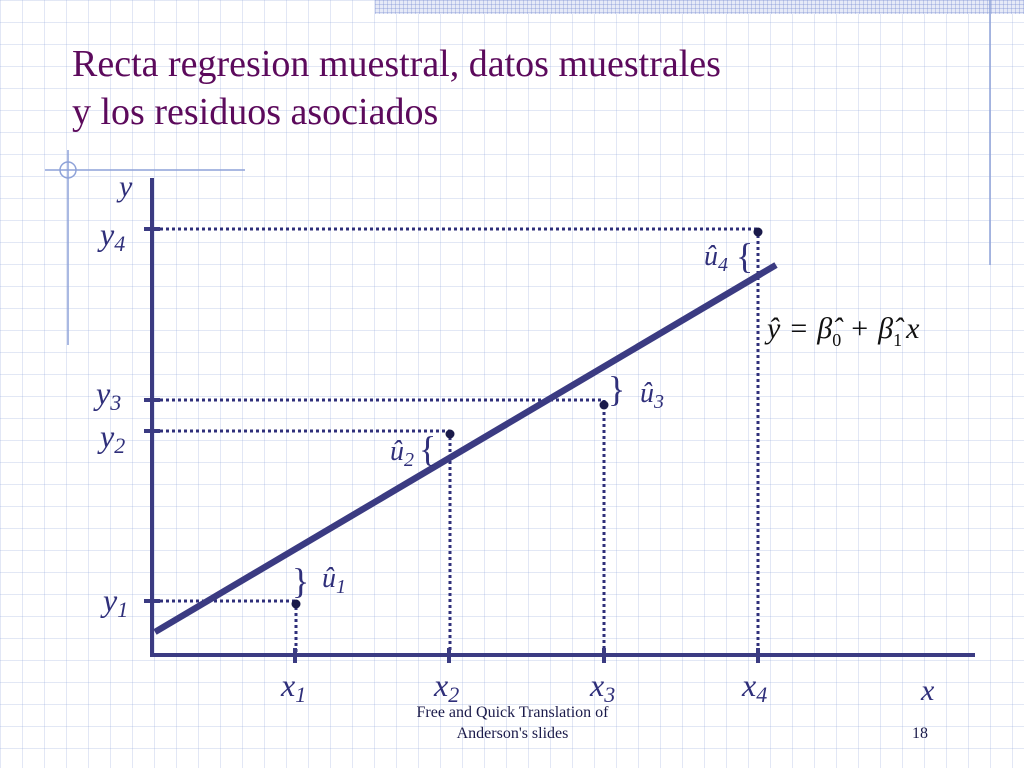 This screenshot has height=768, width=1024. I want to click on page-number: 18, so click(920, 733).